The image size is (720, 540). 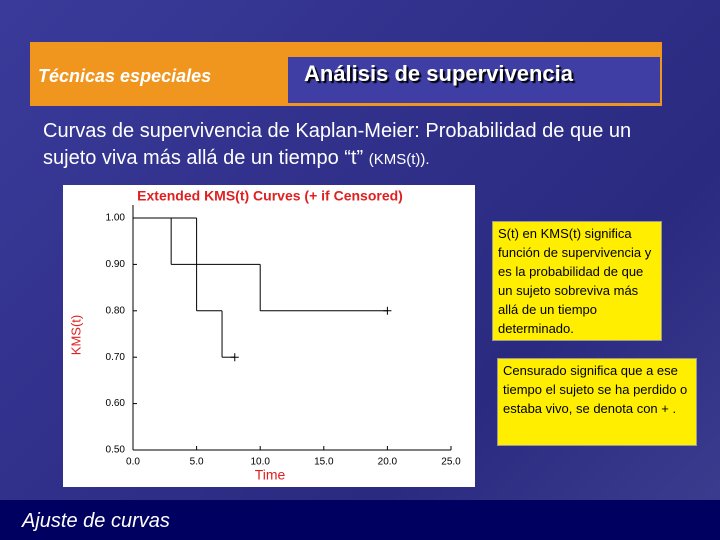 What do you see at coordinates (388, 462) in the screenshot?
I see `x-tick-label: 20.0` at bounding box center [388, 462].